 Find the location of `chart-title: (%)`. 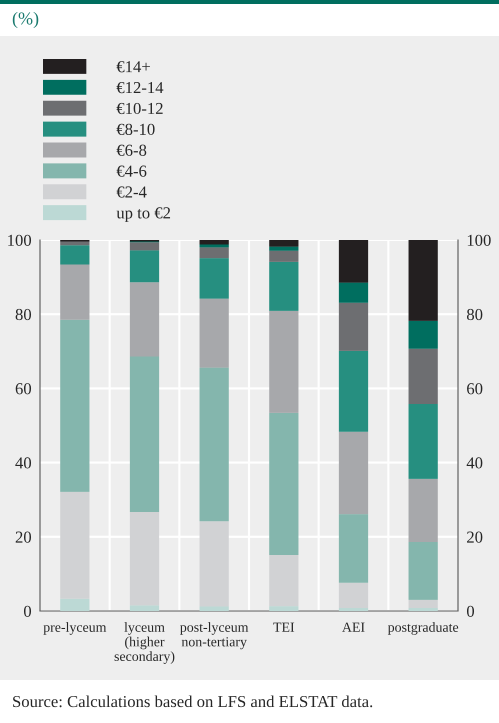

chart-title: (%) is located at coordinates (25, 20).